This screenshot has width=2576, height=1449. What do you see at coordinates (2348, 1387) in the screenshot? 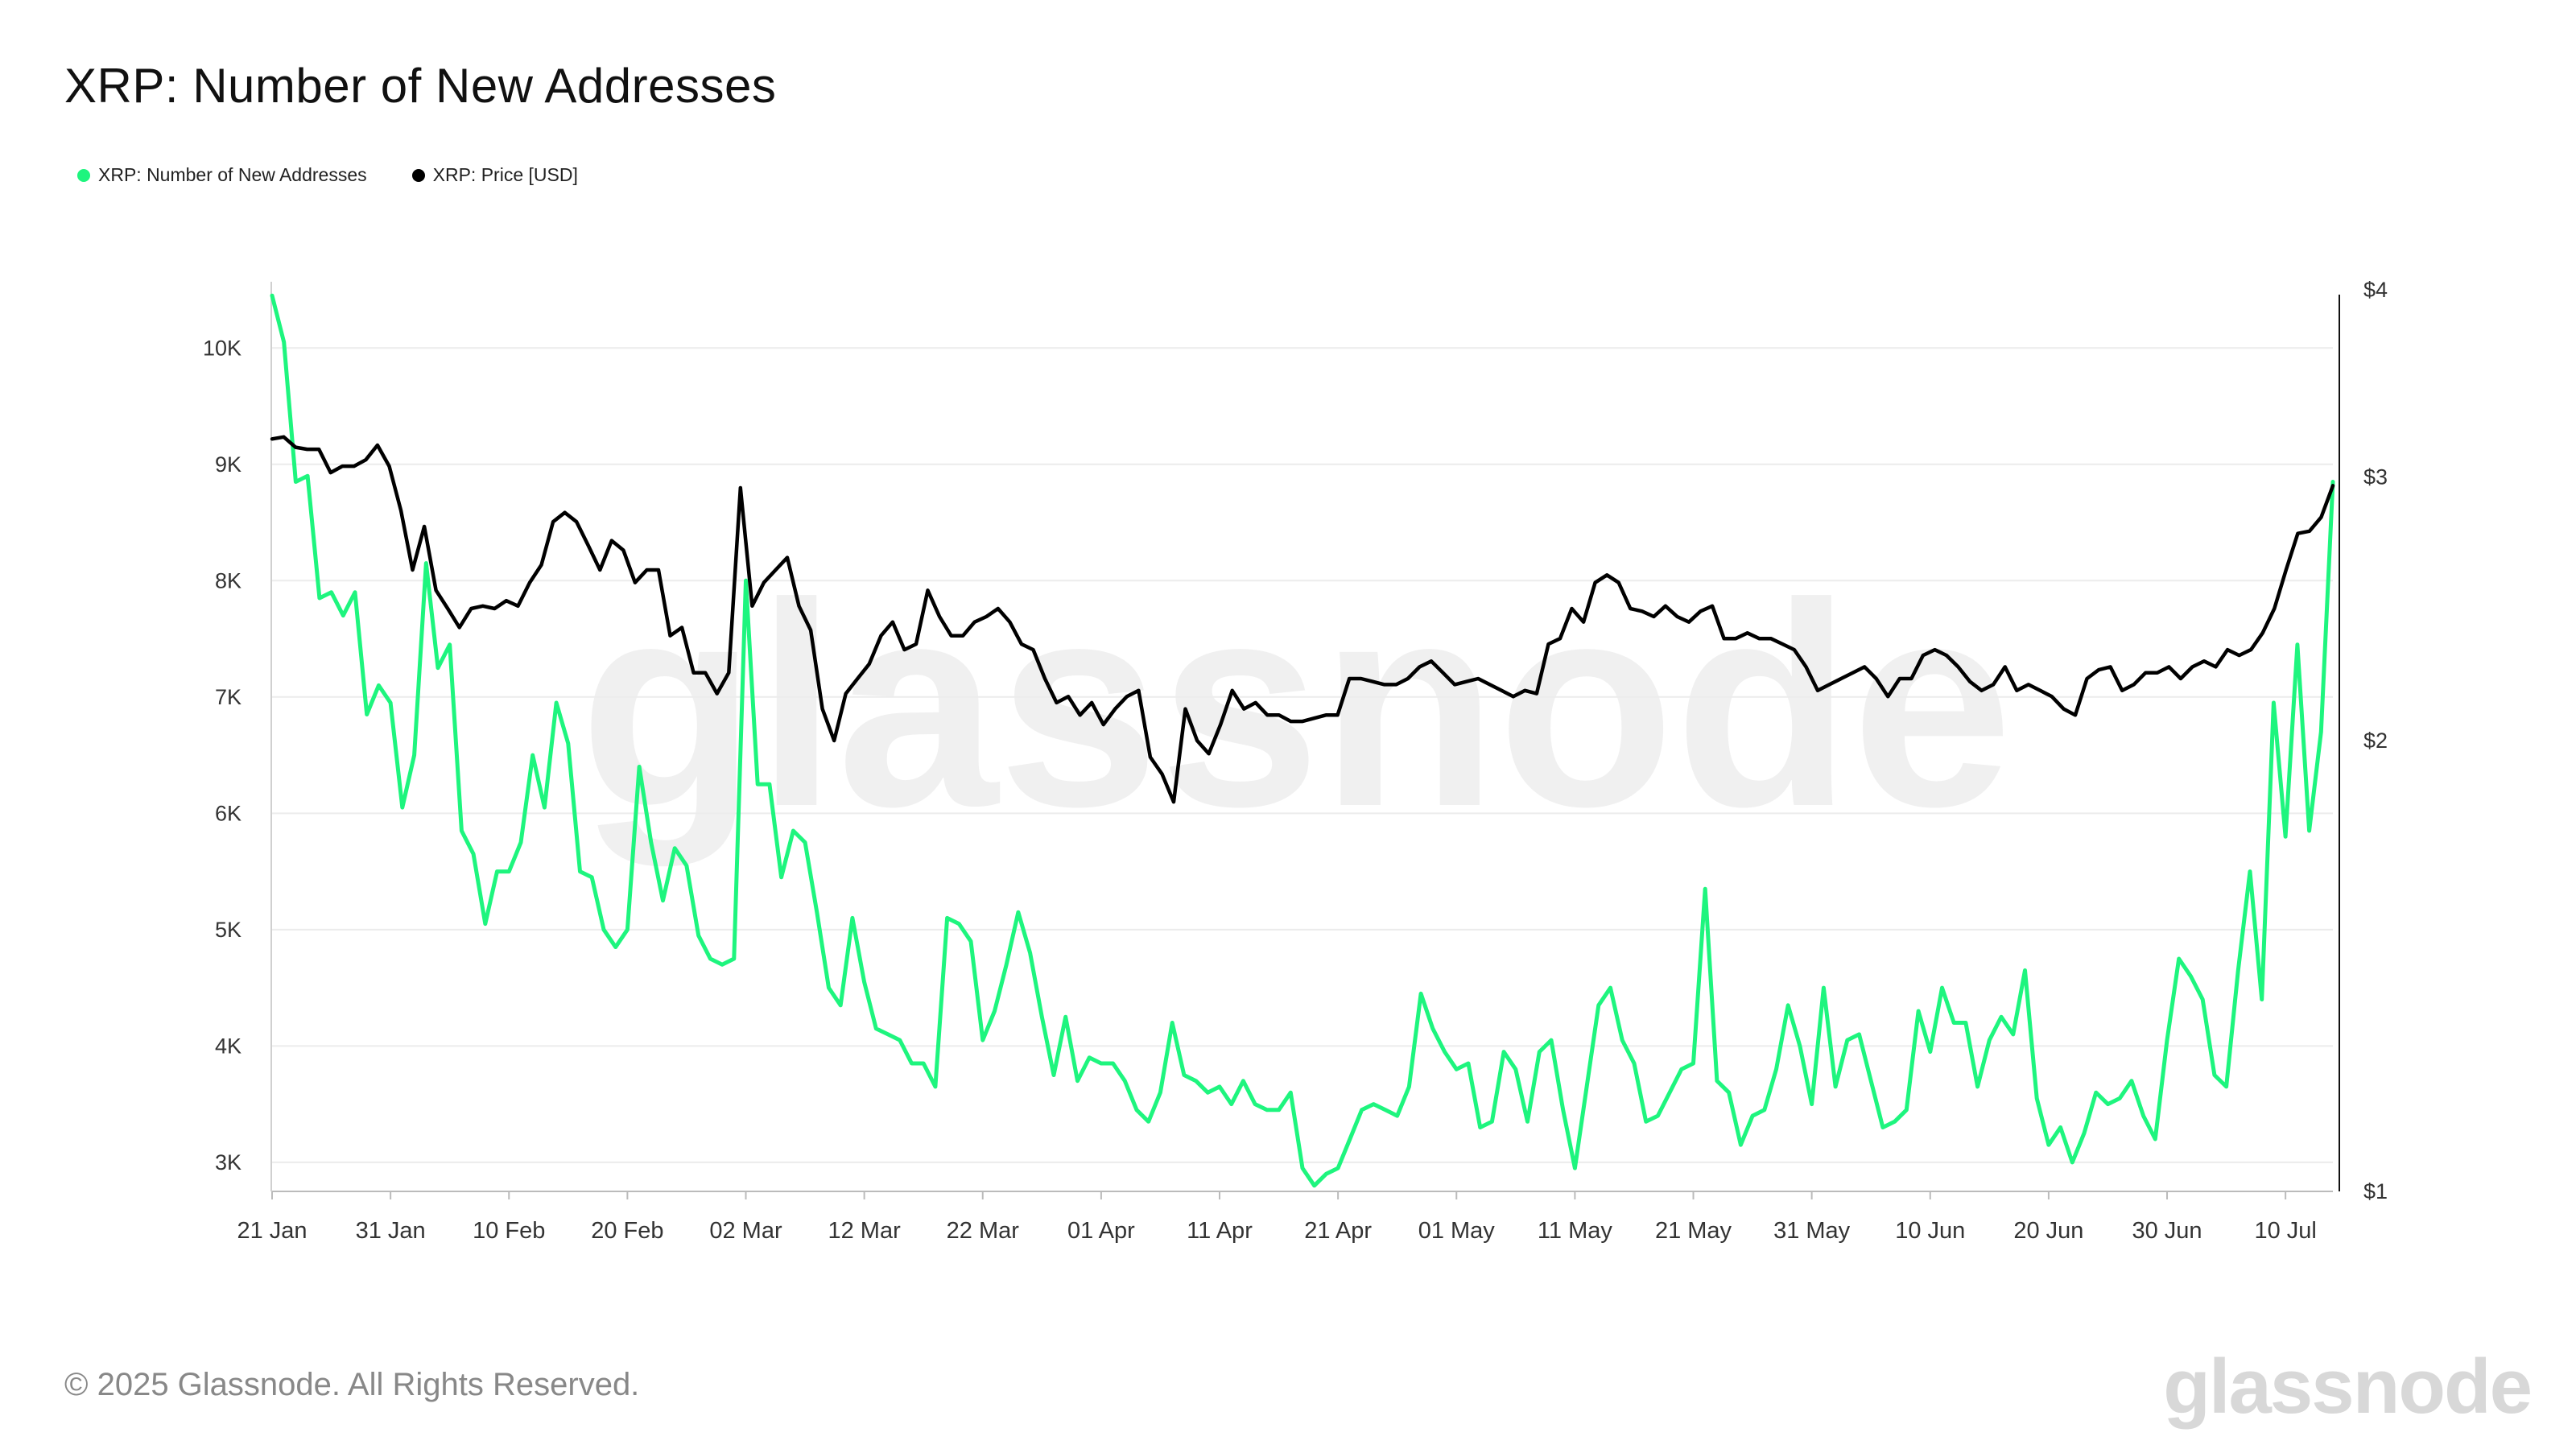
I see `glassnode-logo: glassnode` at bounding box center [2348, 1387].